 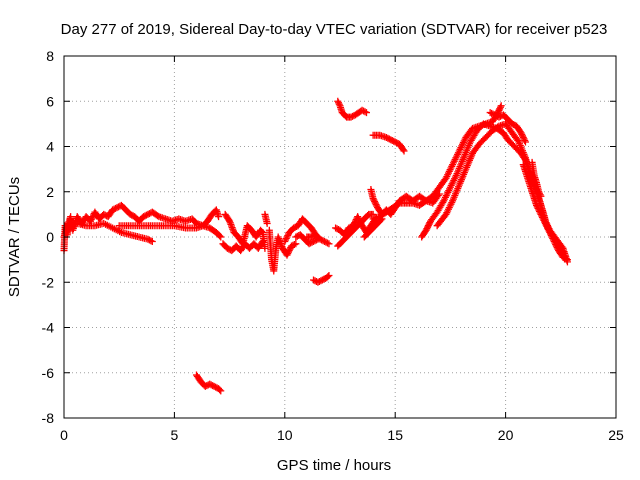 I want to click on x-tick-label: 10, so click(x=285, y=435).